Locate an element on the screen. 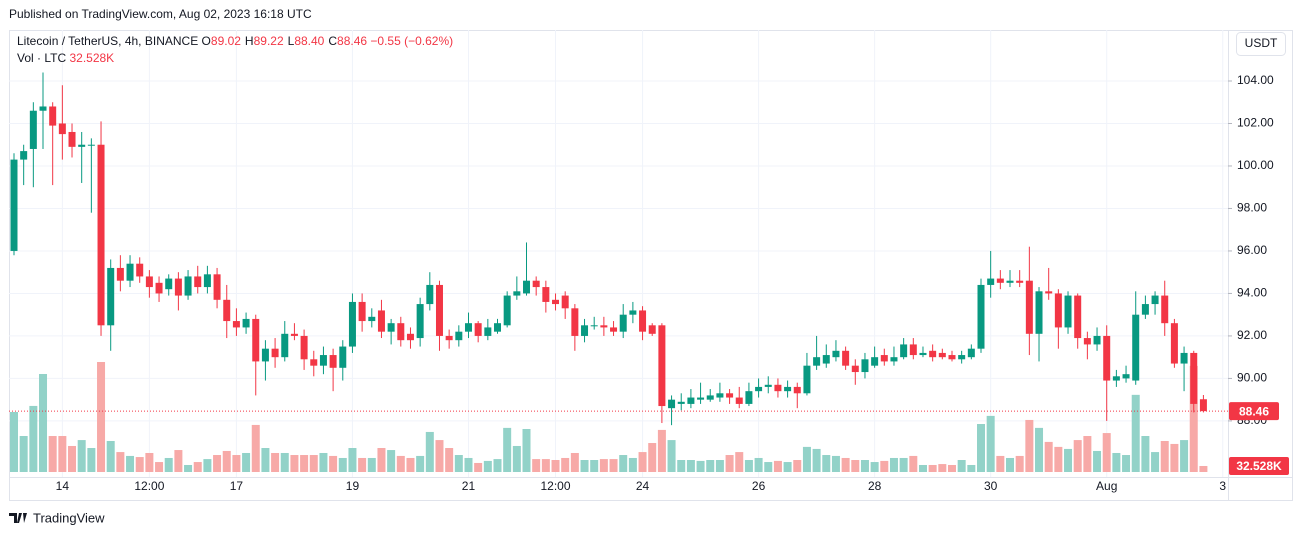 This screenshot has width=1303, height=536. ohlc-key: L is located at coordinates (291, 41).